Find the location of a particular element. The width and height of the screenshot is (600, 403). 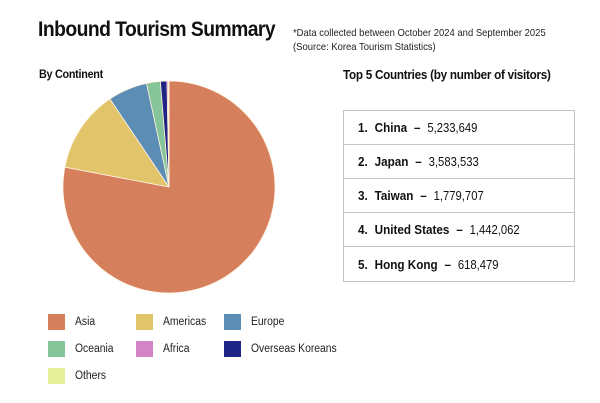

legend-label: Others is located at coordinates (91, 376).